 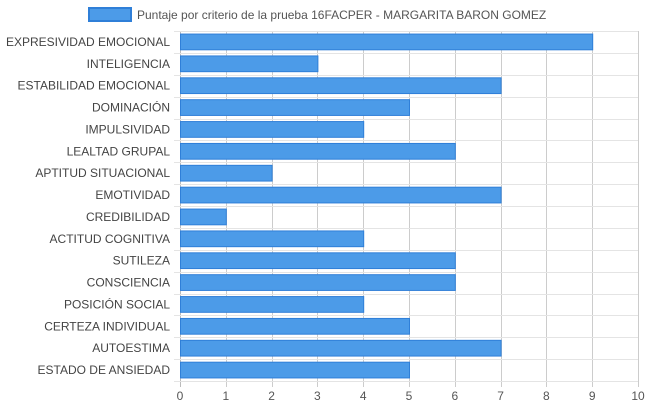 I want to click on category-label: ESTABILIDAD EMOCIONAL, so click(x=94, y=86).